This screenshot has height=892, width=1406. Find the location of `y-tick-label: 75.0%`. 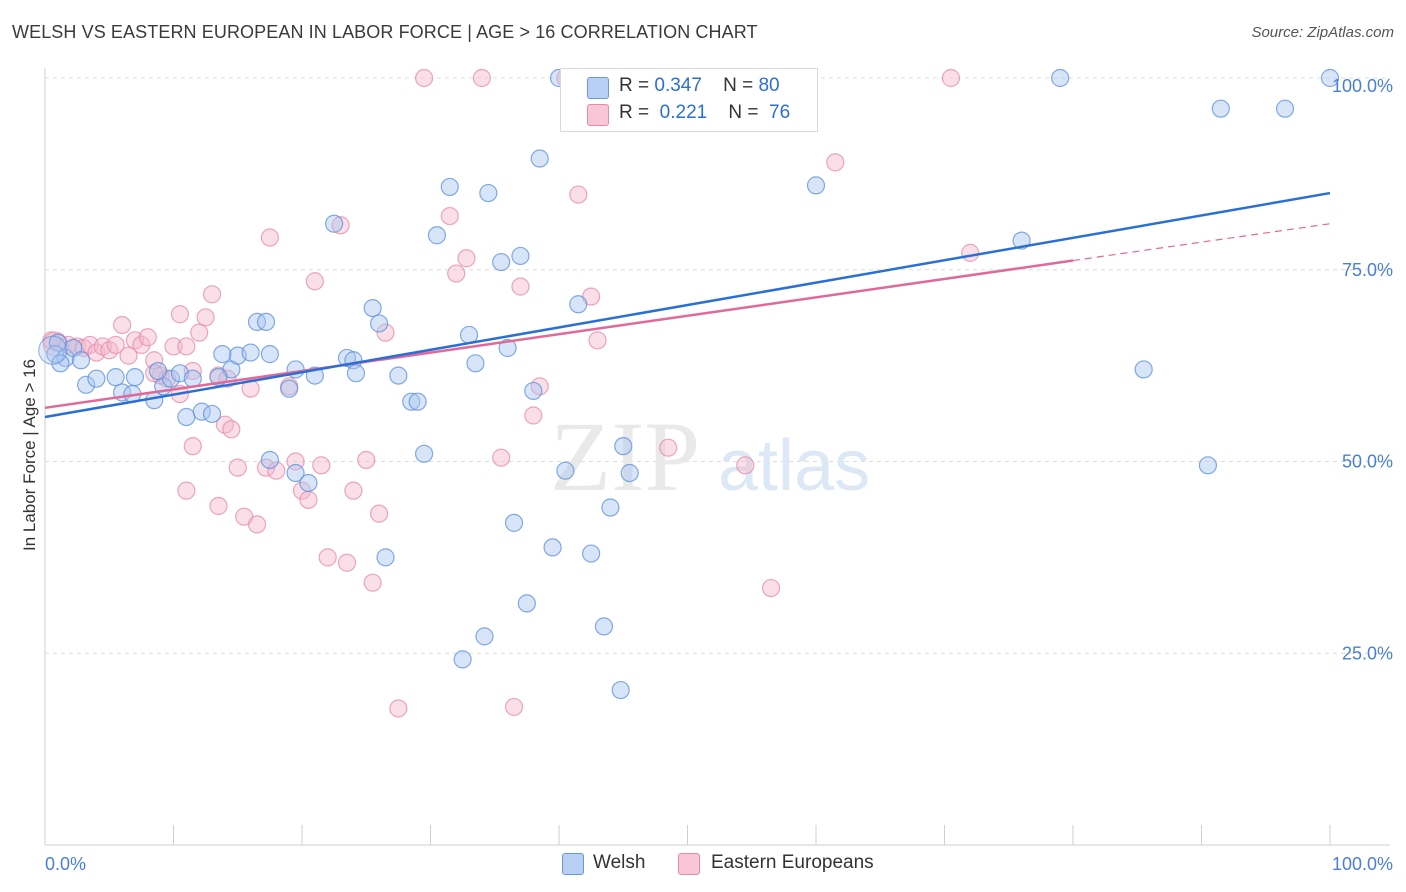

y-tick-label: 75.0% is located at coordinates (1367, 270).